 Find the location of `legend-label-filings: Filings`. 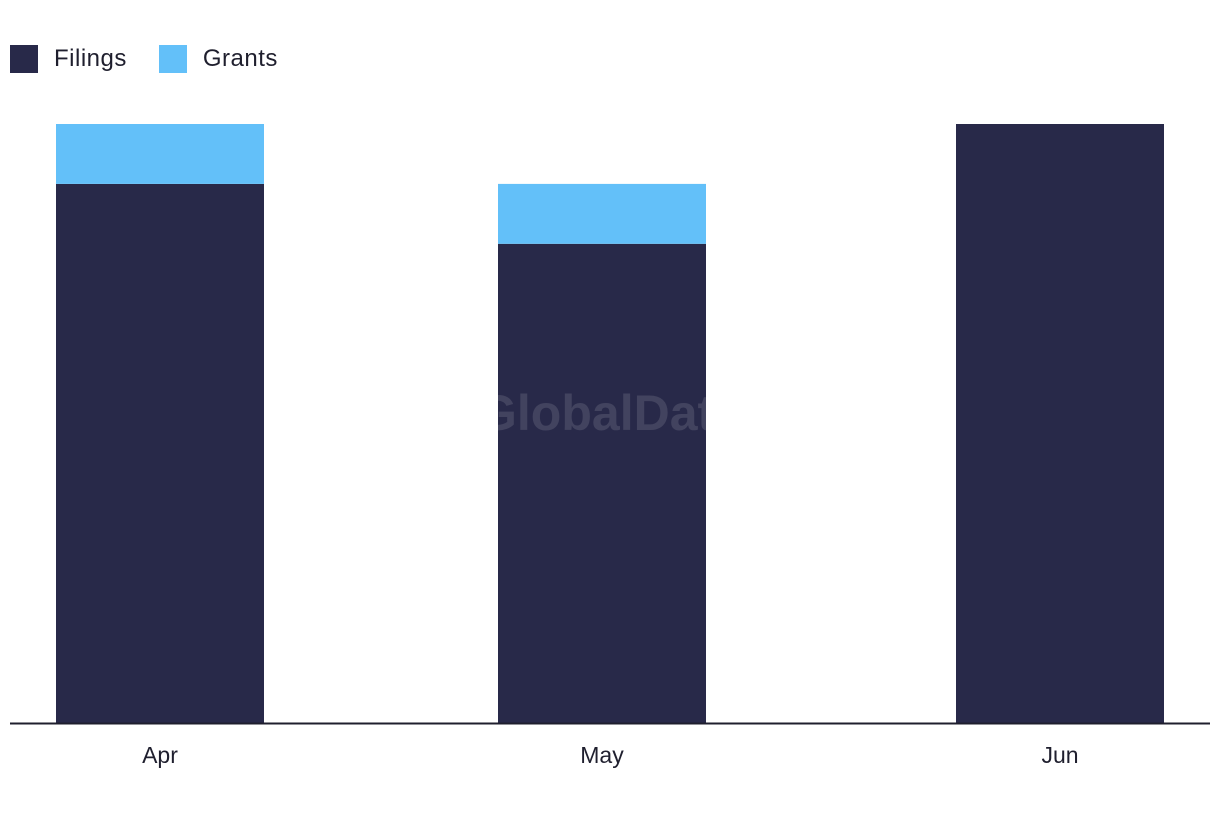

legend-label-filings: Filings is located at coordinates (90, 58).